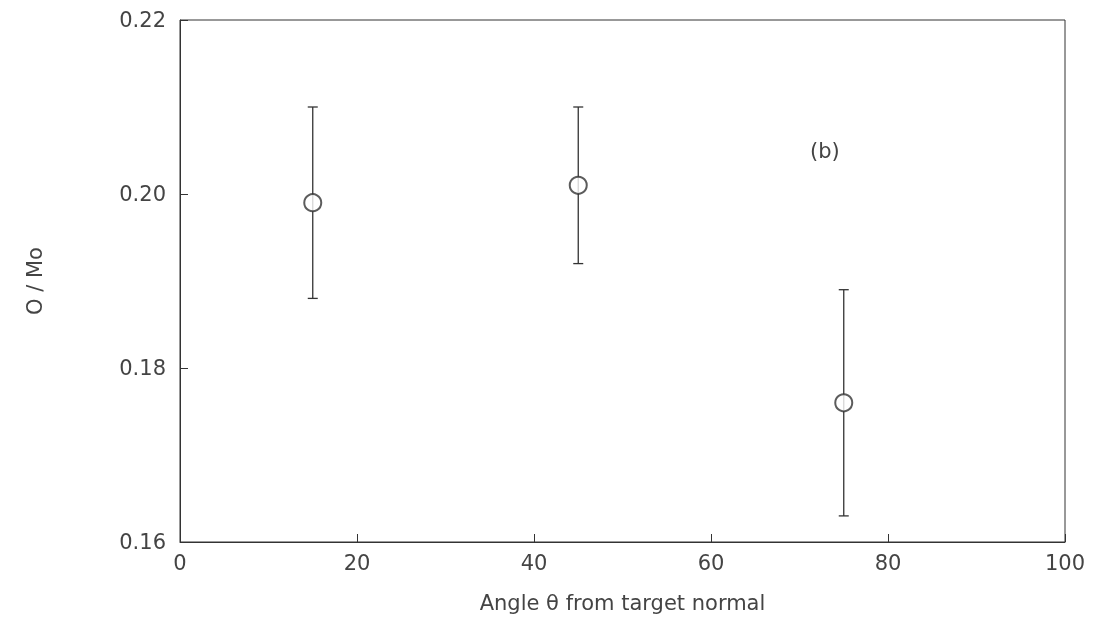  Describe the element at coordinates (357, 562) in the screenshot. I see `x-tick-label: 20` at that location.